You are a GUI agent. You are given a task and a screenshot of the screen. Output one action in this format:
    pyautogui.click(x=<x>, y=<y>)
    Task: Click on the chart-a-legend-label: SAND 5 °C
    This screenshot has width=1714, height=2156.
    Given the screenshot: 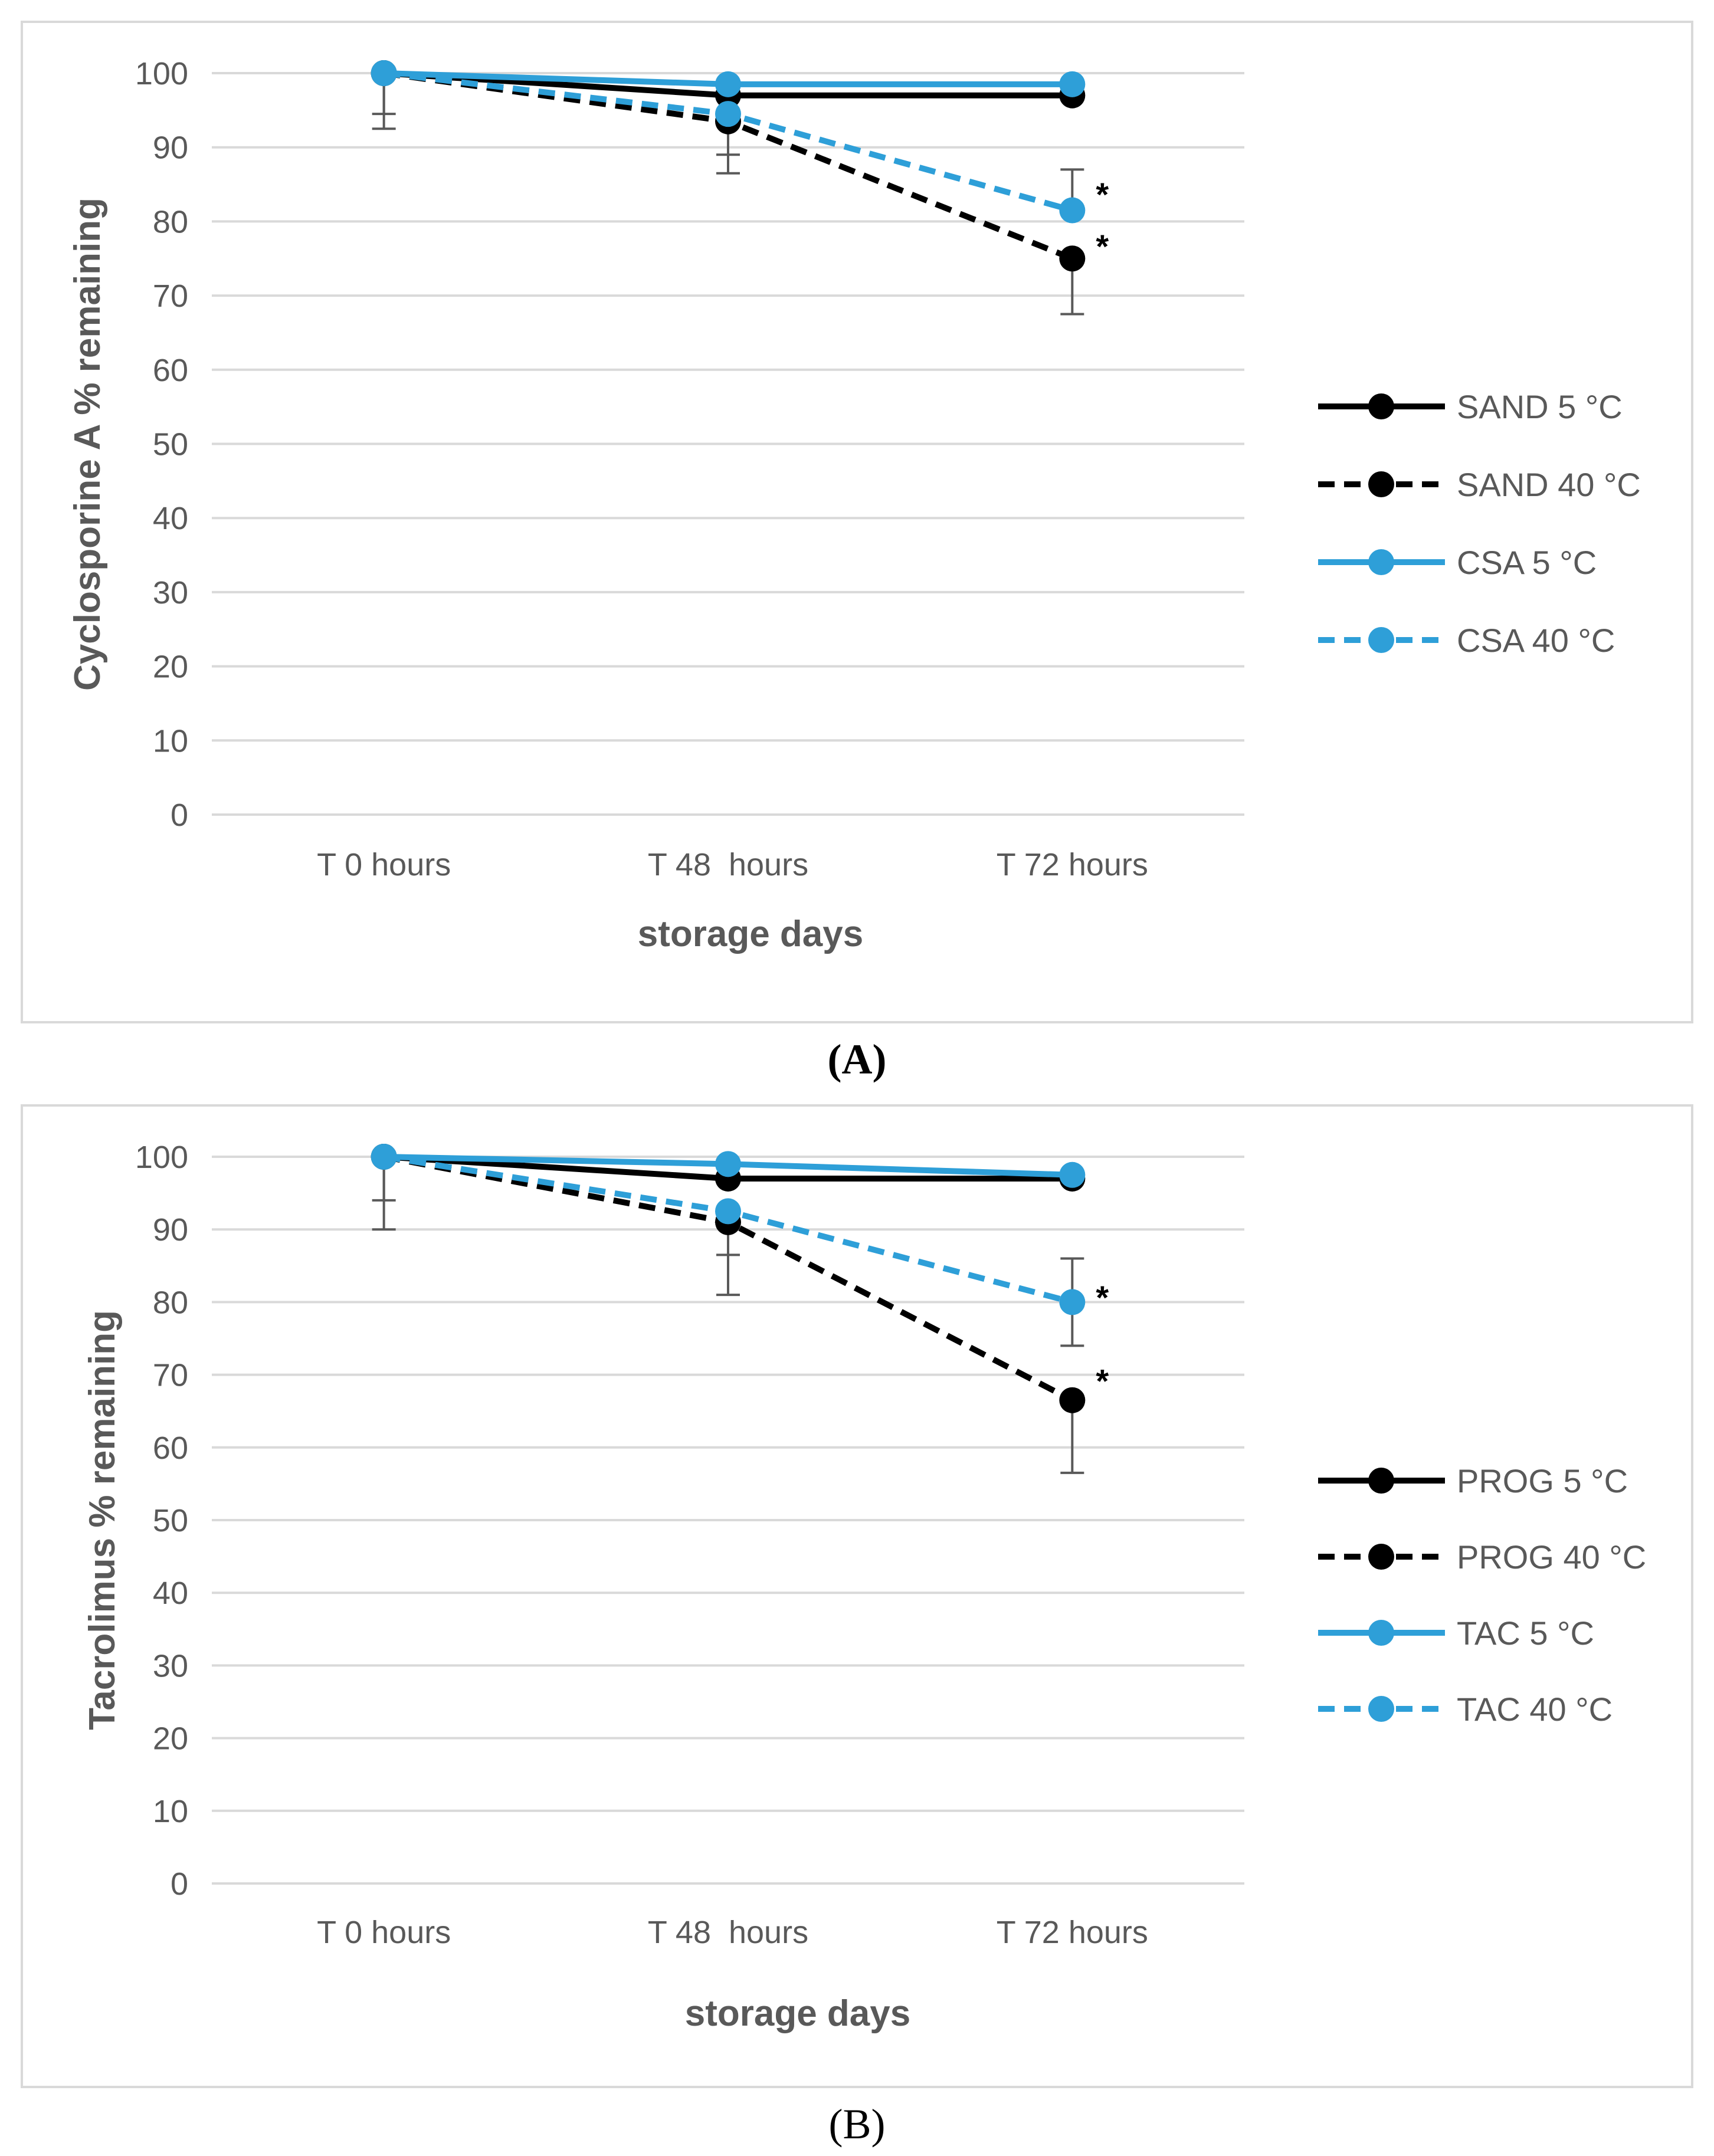 What is the action you would take?
    pyautogui.click(x=1540, y=407)
    